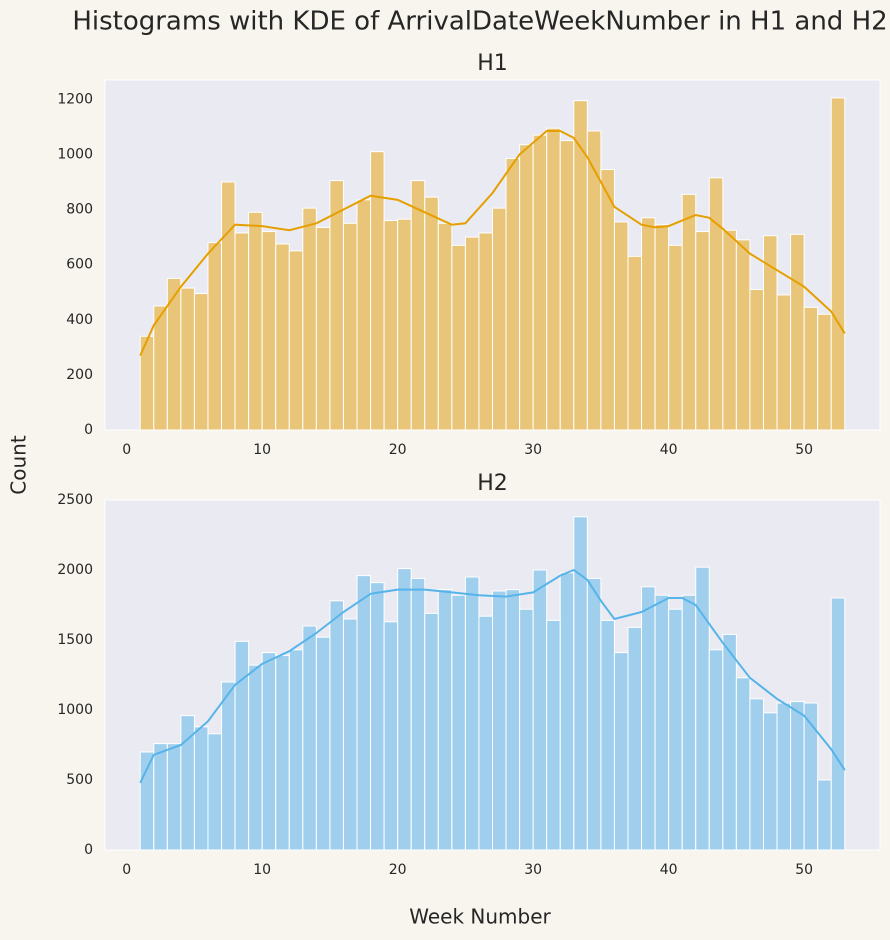  I want to click on y-tick-label: 2000, so click(75, 570).